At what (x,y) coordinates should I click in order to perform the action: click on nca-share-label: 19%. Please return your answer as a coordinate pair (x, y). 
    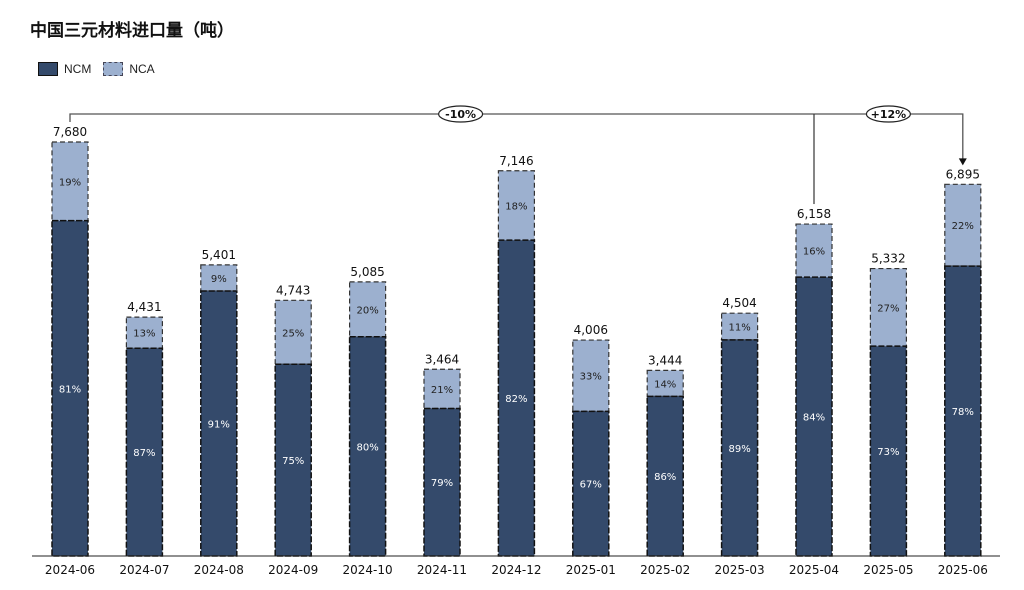
    Looking at the image, I should click on (70, 182).